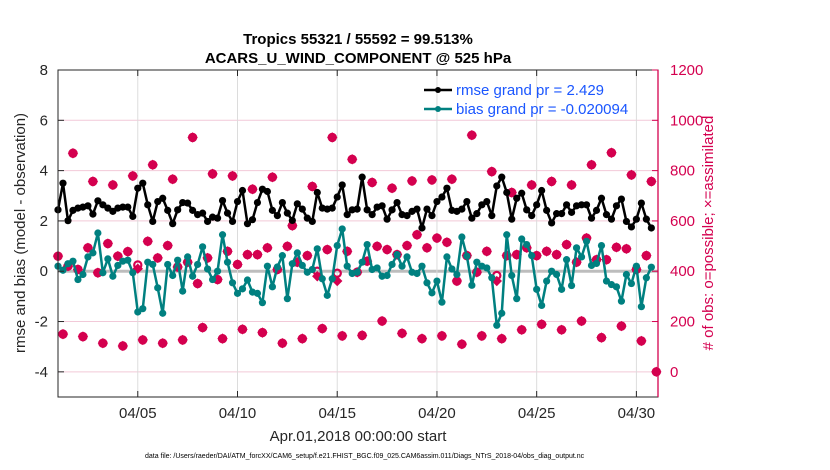  I want to click on legend-rmse-marker, so click(438, 90).